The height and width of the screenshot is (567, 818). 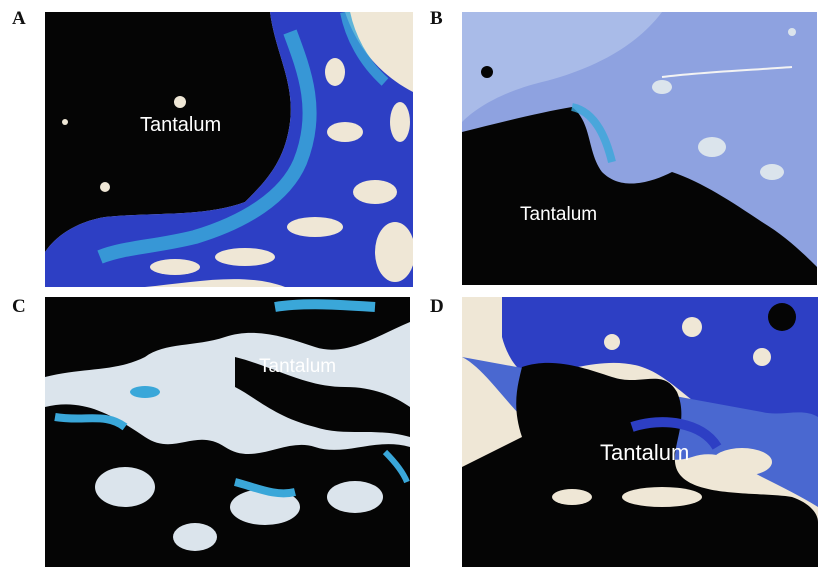 What do you see at coordinates (559, 214) in the screenshot?
I see `tantalum-label-b: Tantalum` at bounding box center [559, 214].